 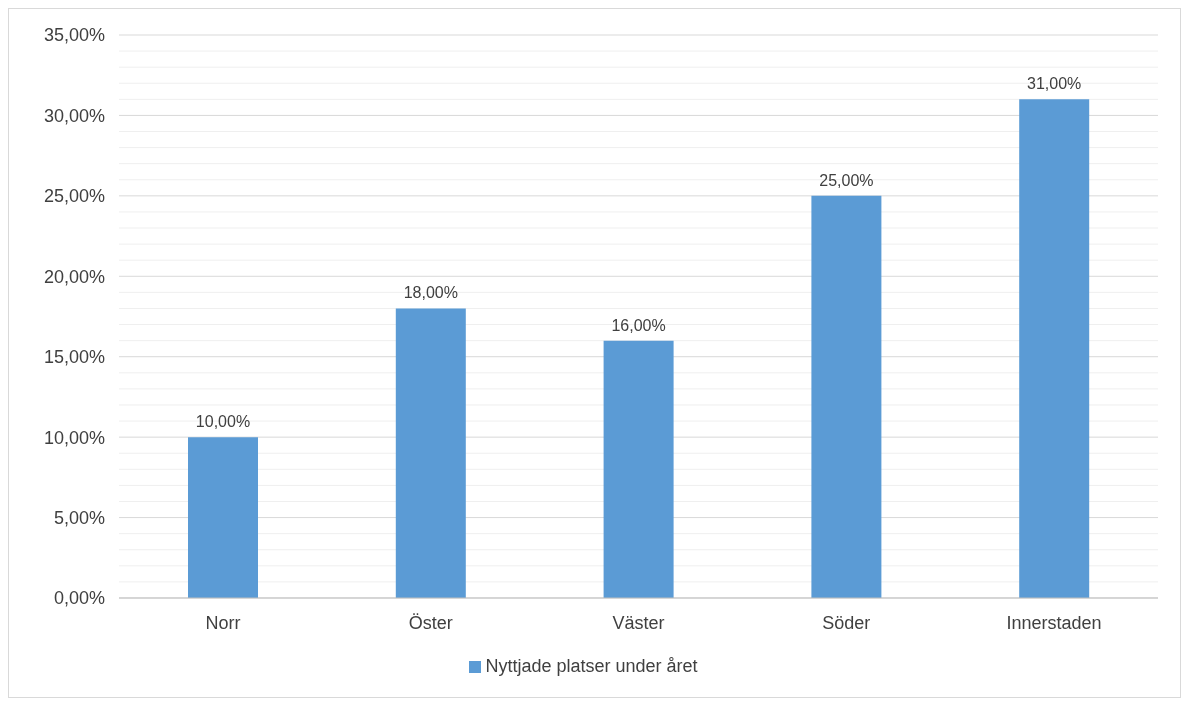 I want to click on x-tick-label: Norr, so click(x=223, y=622).